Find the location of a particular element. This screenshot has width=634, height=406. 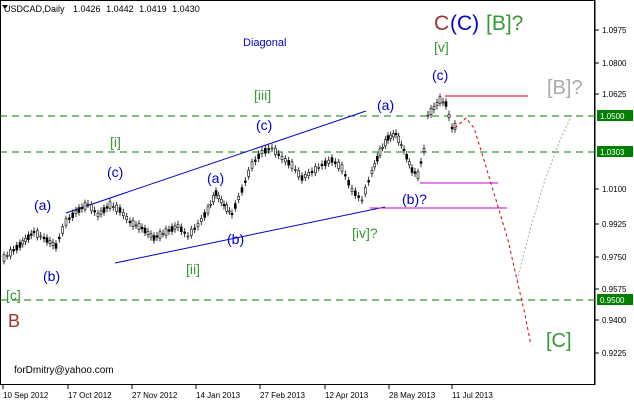

date-tick-label: 12 Apr 2013 is located at coordinates (347, 395).